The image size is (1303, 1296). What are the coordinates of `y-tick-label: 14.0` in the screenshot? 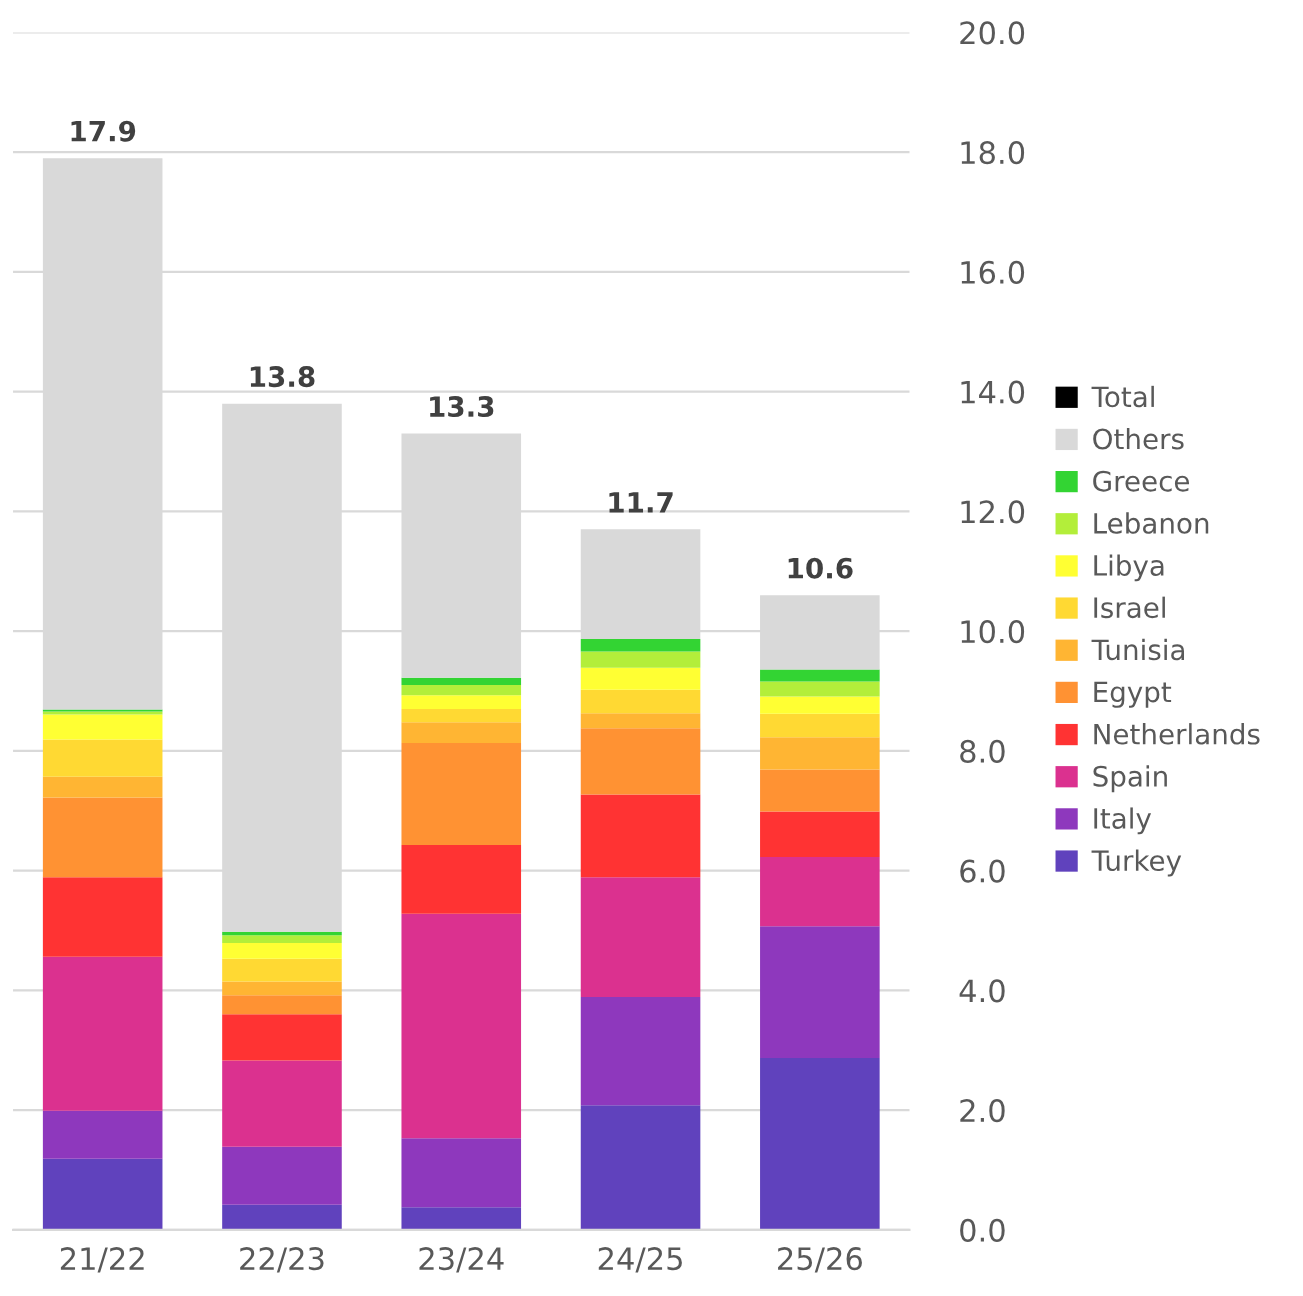 It's located at (993, 392).